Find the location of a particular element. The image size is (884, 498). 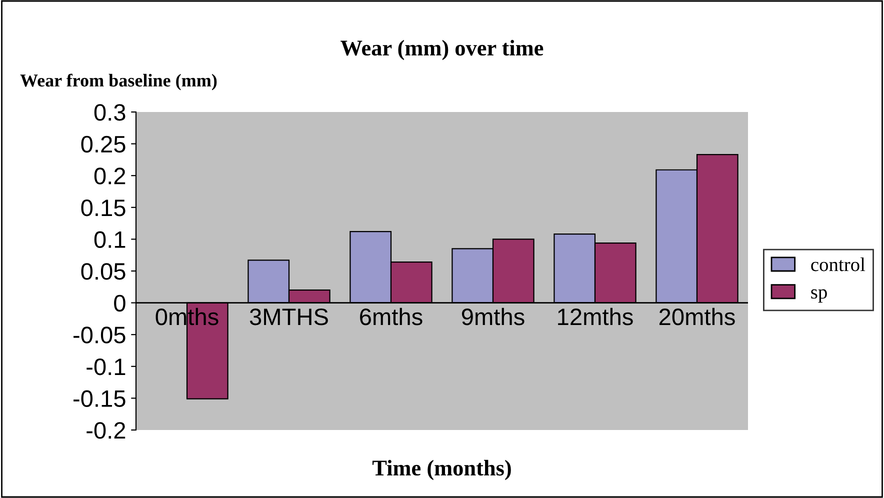

x-tick-label: 12mths is located at coordinates (595, 317).